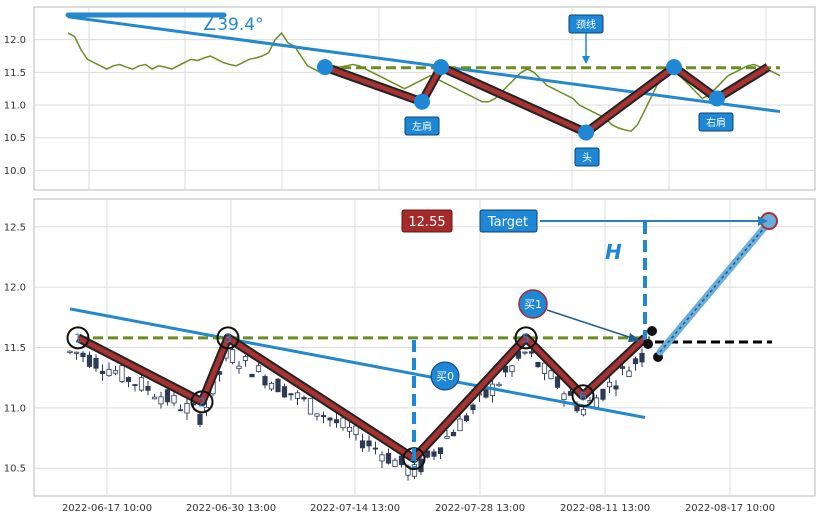 The width and height of the screenshot is (822, 520). I want to click on target-projection-line, so click(714, 287).